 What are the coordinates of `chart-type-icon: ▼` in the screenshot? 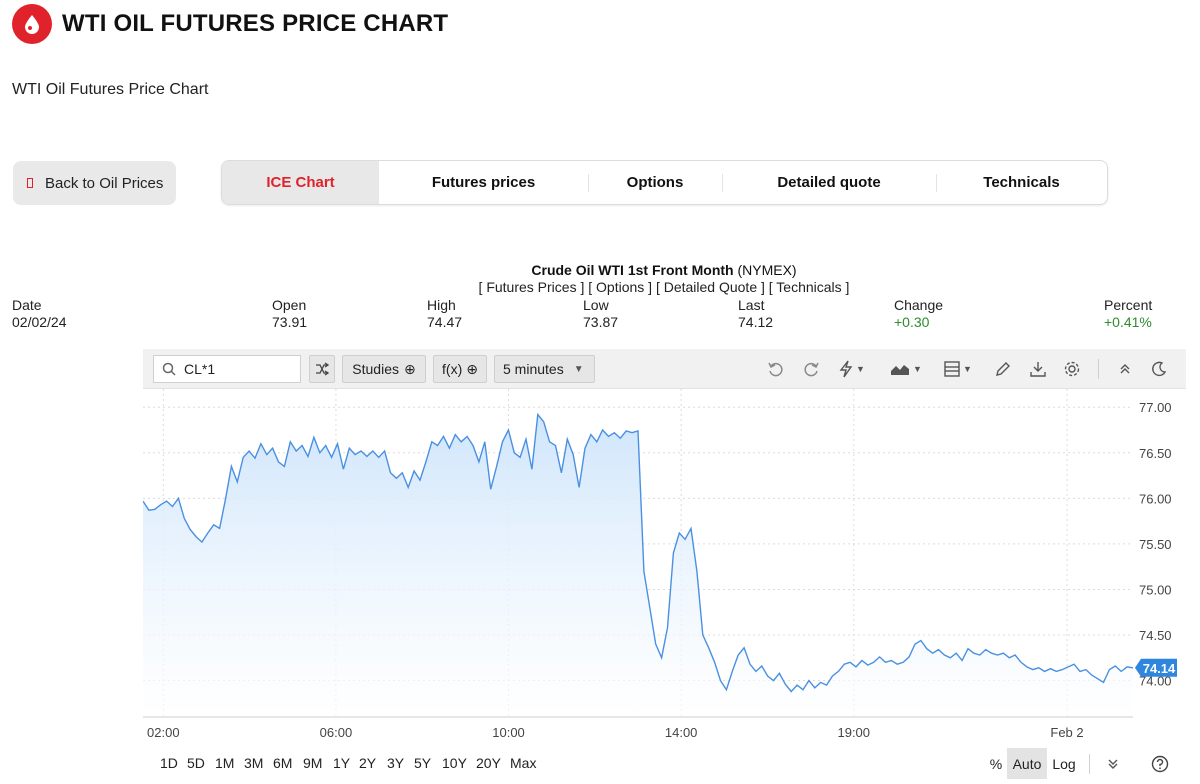 It's located at (906, 369).